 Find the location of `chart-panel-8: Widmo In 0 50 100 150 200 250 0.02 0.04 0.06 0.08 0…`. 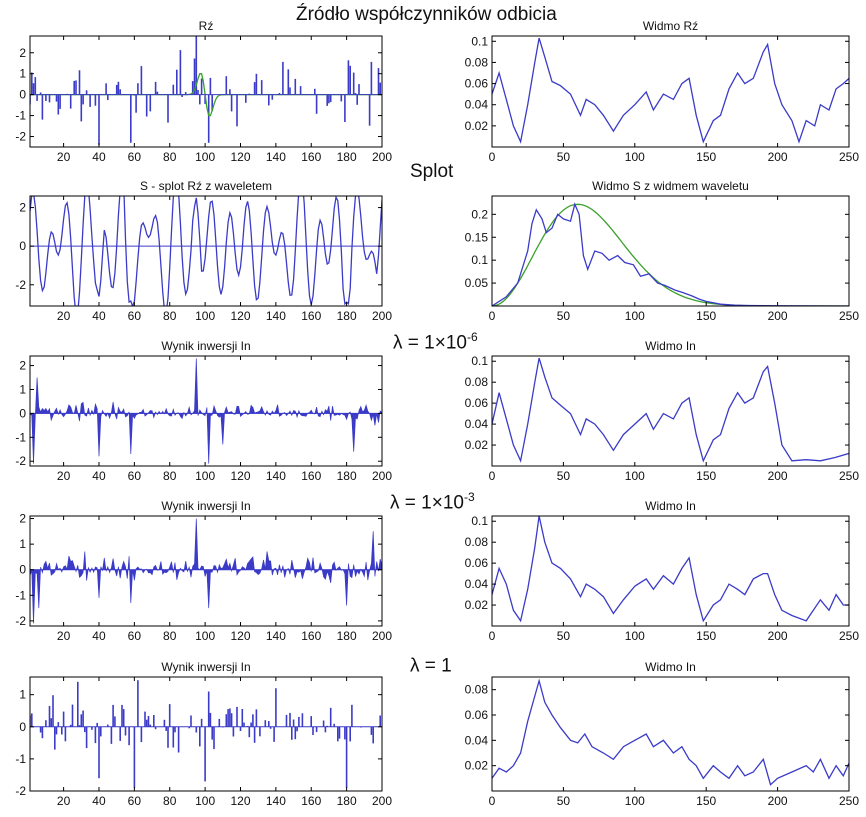

chart-panel-8: Widmo In 0 50 100 150 200 250 0.02 0.04 0.06 0.08 0… is located at coordinates (662, 571).